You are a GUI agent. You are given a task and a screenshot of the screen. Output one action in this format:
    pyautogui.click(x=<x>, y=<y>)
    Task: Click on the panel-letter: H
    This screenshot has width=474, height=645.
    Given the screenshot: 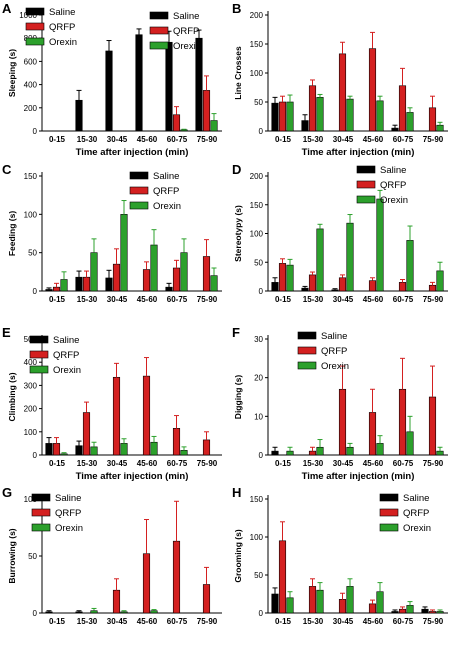 What is the action you would take?
    pyautogui.click(x=236, y=492)
    